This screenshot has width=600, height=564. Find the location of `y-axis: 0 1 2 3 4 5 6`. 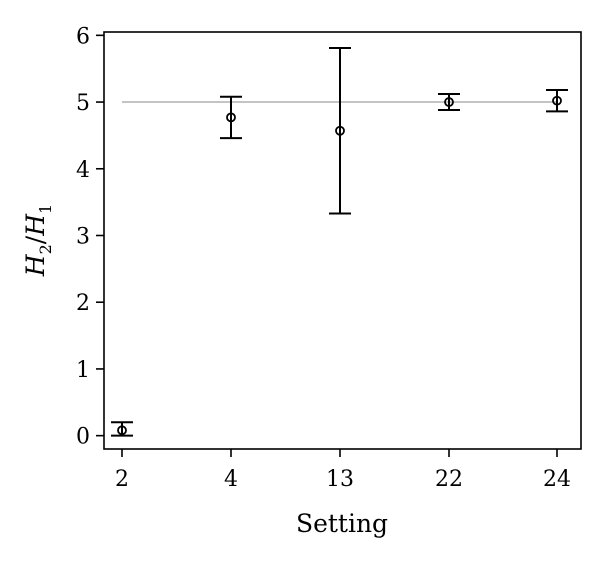

y-axis: 0 1 2 3 4 5 6 is located at coordinates (90, 237).